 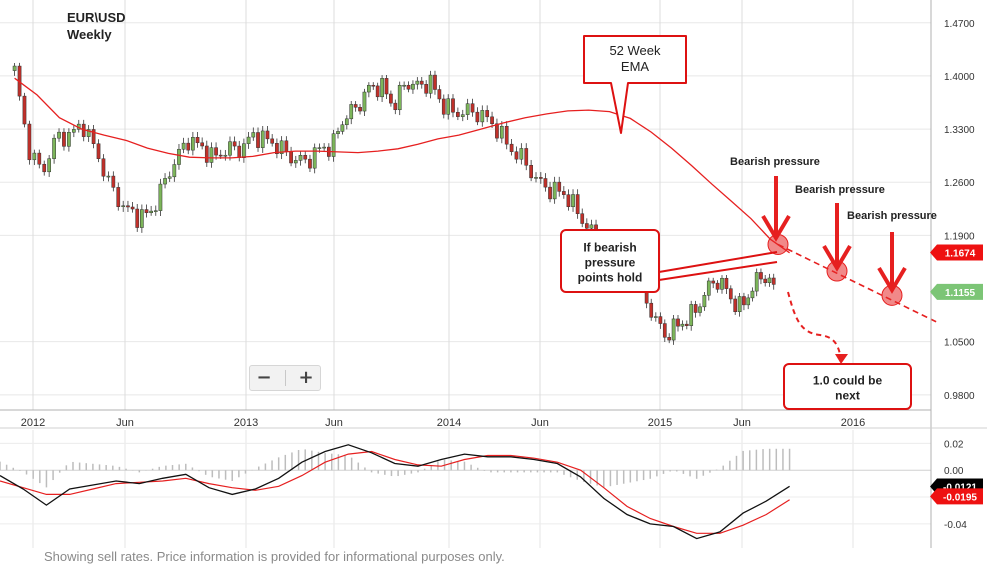 What do you see at coordinates (264, 377) in the screenshot?
I see `zoom-out-button: −` at bounding box center [264, 377].